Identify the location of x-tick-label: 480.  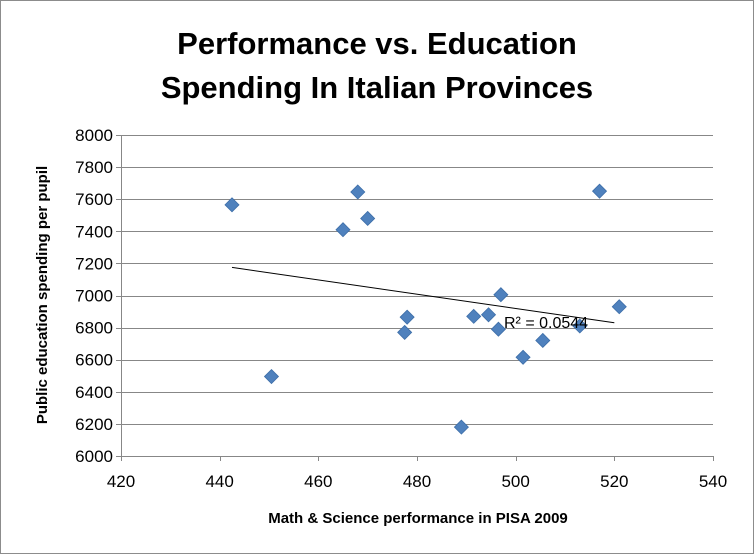
(417, 481).